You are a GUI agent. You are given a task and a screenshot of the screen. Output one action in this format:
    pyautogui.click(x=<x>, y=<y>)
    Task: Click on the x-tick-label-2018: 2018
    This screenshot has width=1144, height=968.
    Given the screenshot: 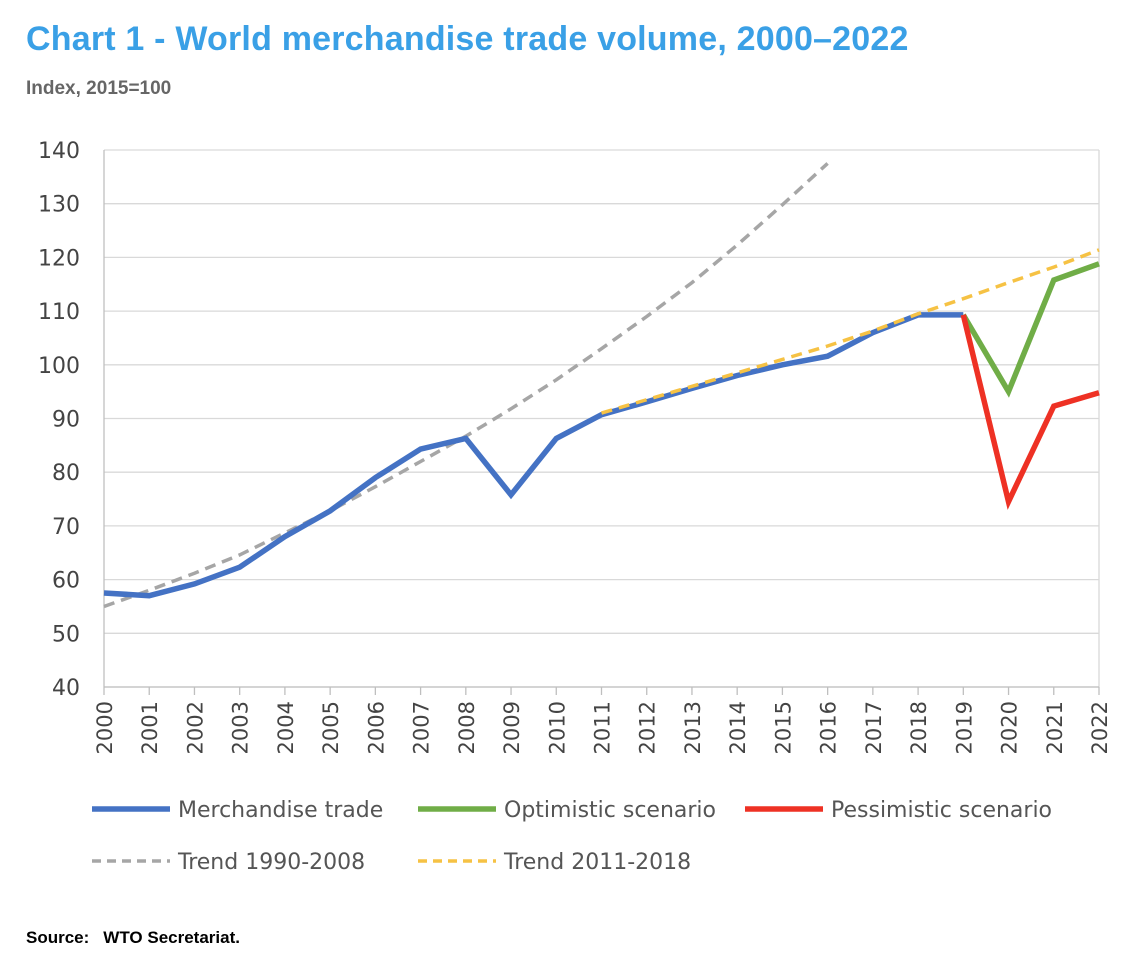 What is the action you would take?
    pyautogui.click(x=919, y=727)
    